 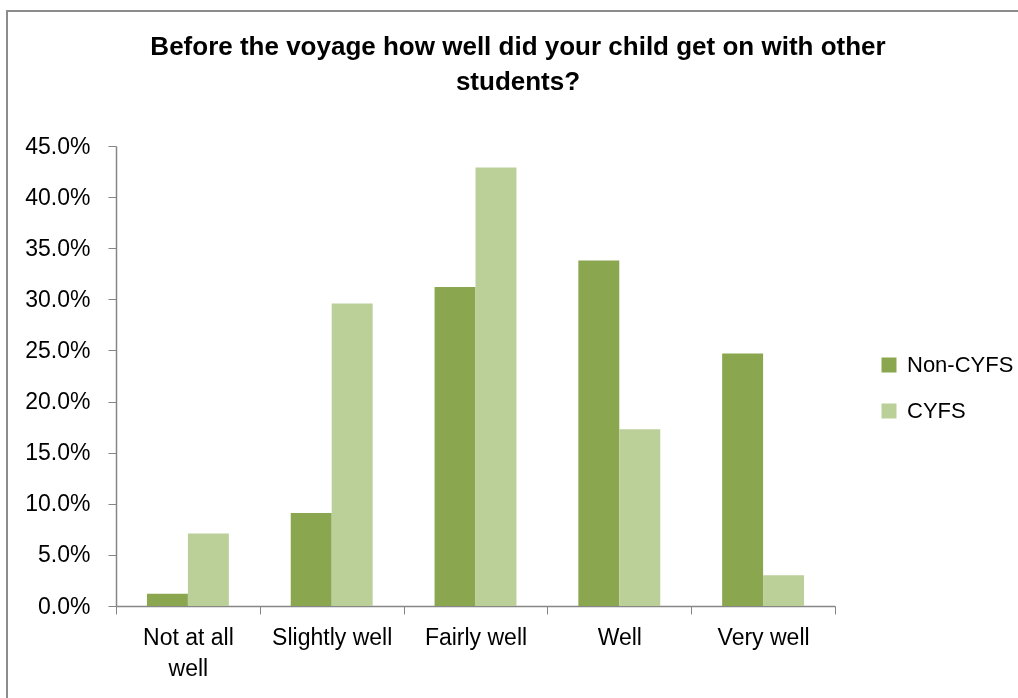 I want to click on chart-title: Before the voyage how well did your child get on with other students?, so click(x=518, y=63).